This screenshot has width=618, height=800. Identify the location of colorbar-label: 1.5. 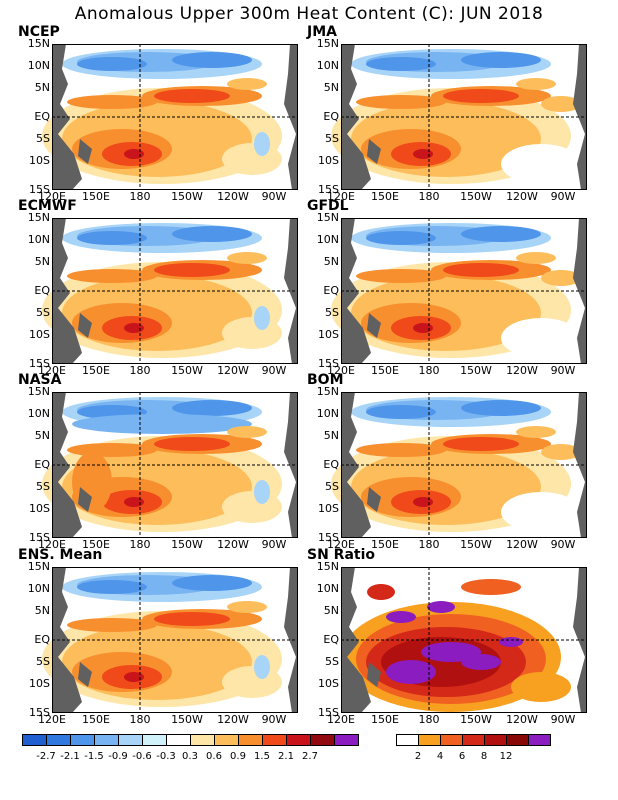
(262, 756).